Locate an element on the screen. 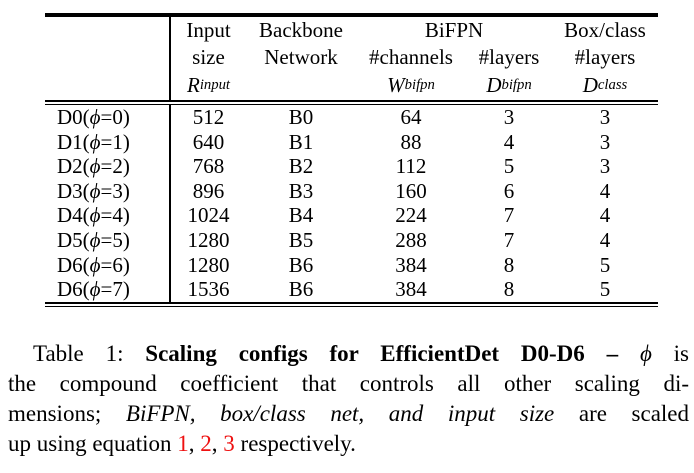 The width and height of the screenshot is (694, 473). row-label: D6 (ϕ = 7) is located at coordinates (108, 290).